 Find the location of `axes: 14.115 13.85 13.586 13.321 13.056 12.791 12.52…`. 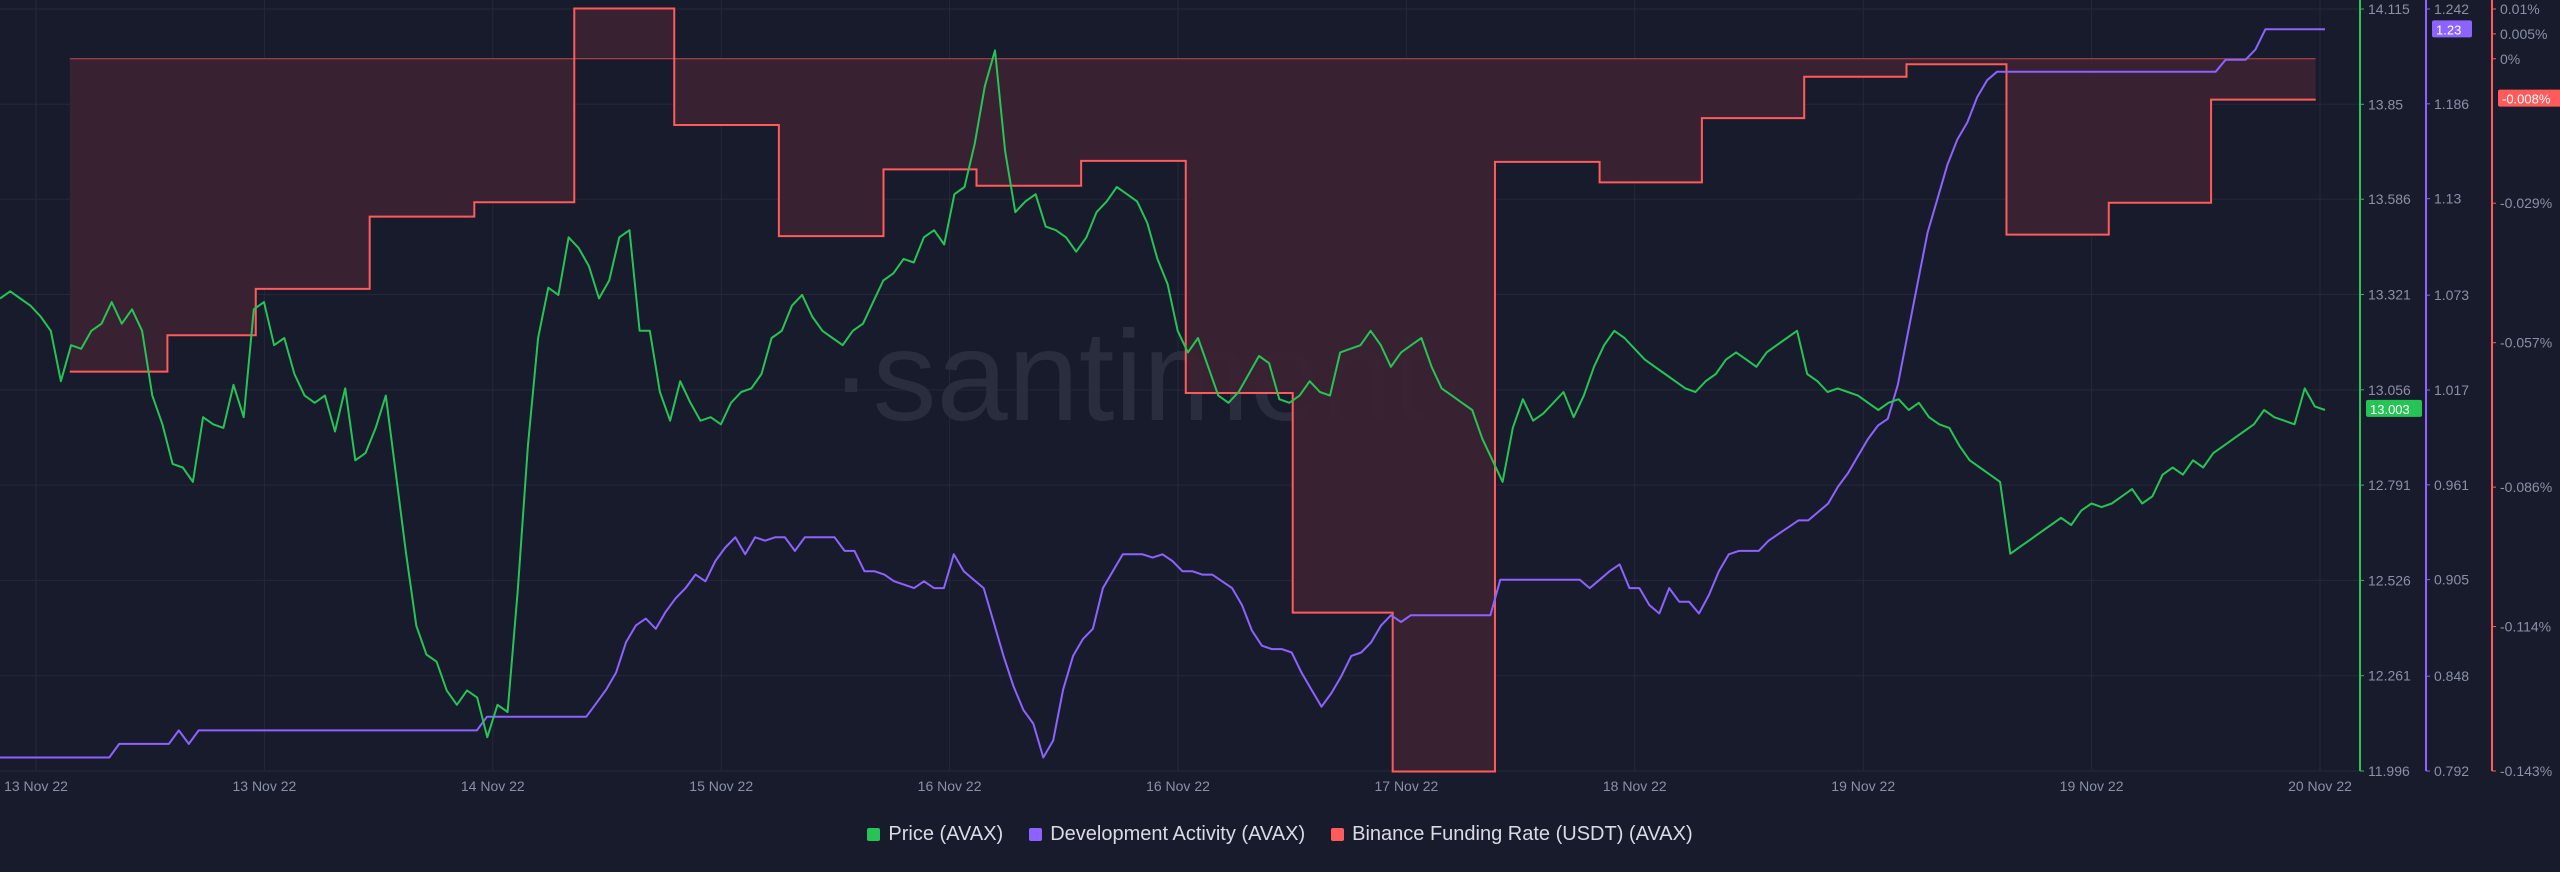

axes: 14.115 13.85 13.586 13.321 13.056 12.791 12.52… is located at coordinates (2459, 389).